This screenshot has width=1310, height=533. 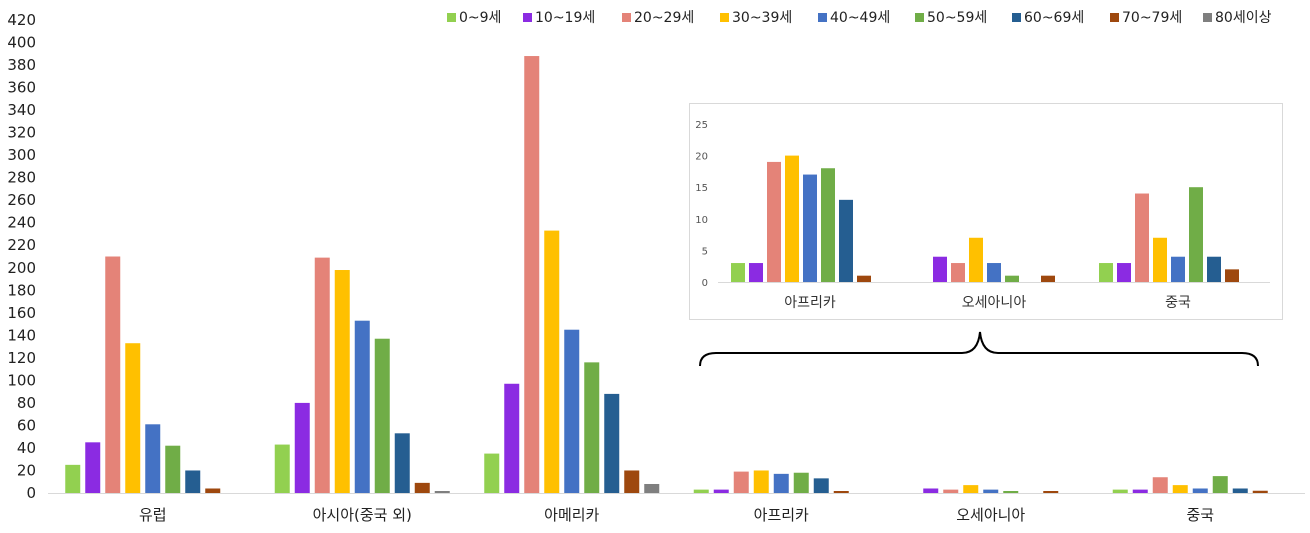 I want to click on y-tick-label: 340, so click(x=21, y=110).